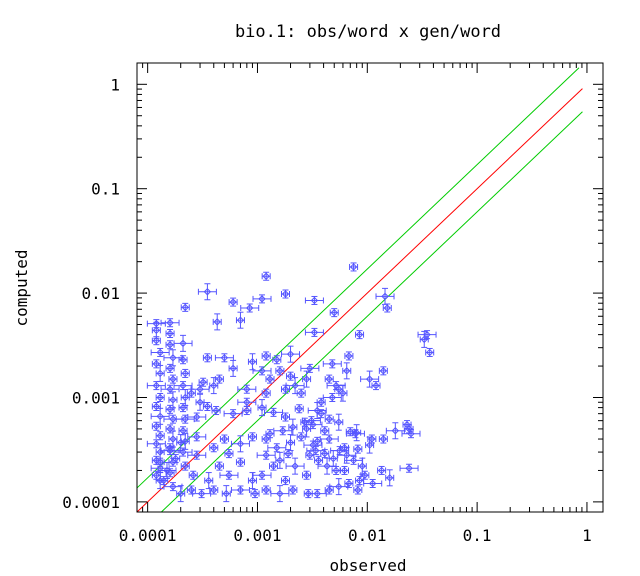 The width and height of the screenshot is (640, 576). Describe the element at coordinates (148, 535) in the screenshot. I see `x-tick-label: 0.0001` at that location.